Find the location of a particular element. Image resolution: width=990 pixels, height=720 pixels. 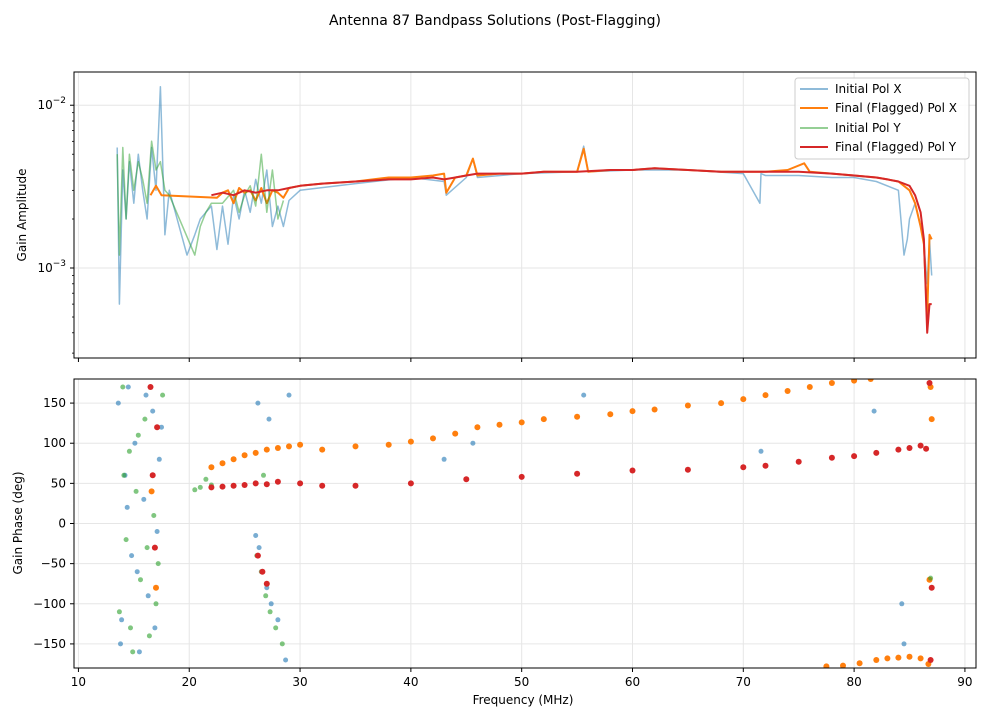

legend-label-initial-pol-y: Initial Pol Y is located at coordinates (868, 128).